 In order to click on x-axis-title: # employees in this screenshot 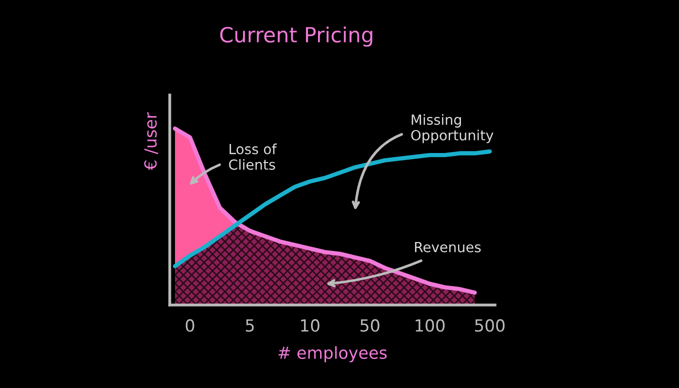, I will do `click(332, 354)`.